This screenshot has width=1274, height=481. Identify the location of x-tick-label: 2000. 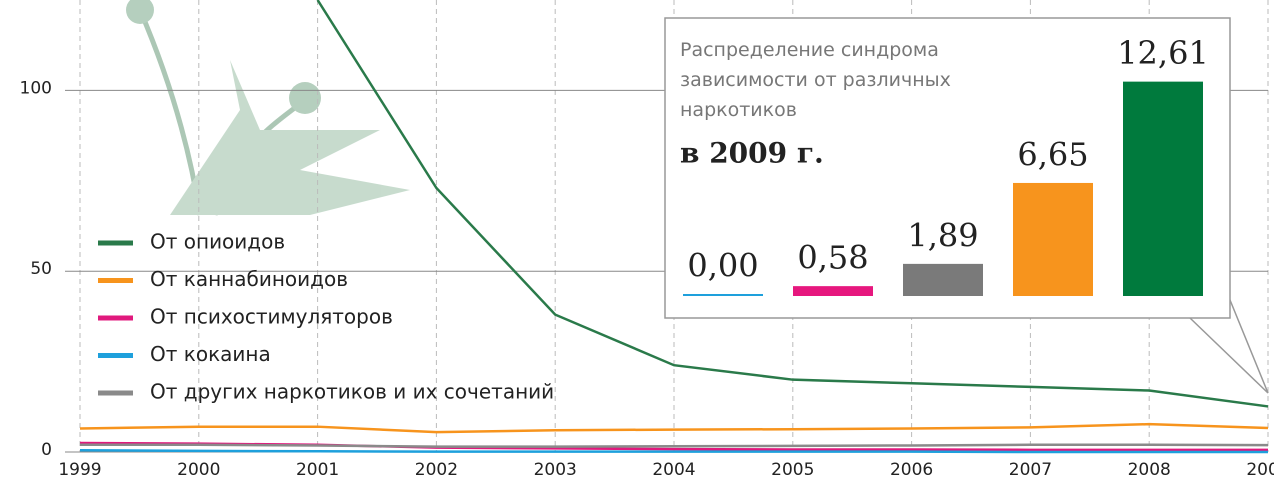
(198, 470).